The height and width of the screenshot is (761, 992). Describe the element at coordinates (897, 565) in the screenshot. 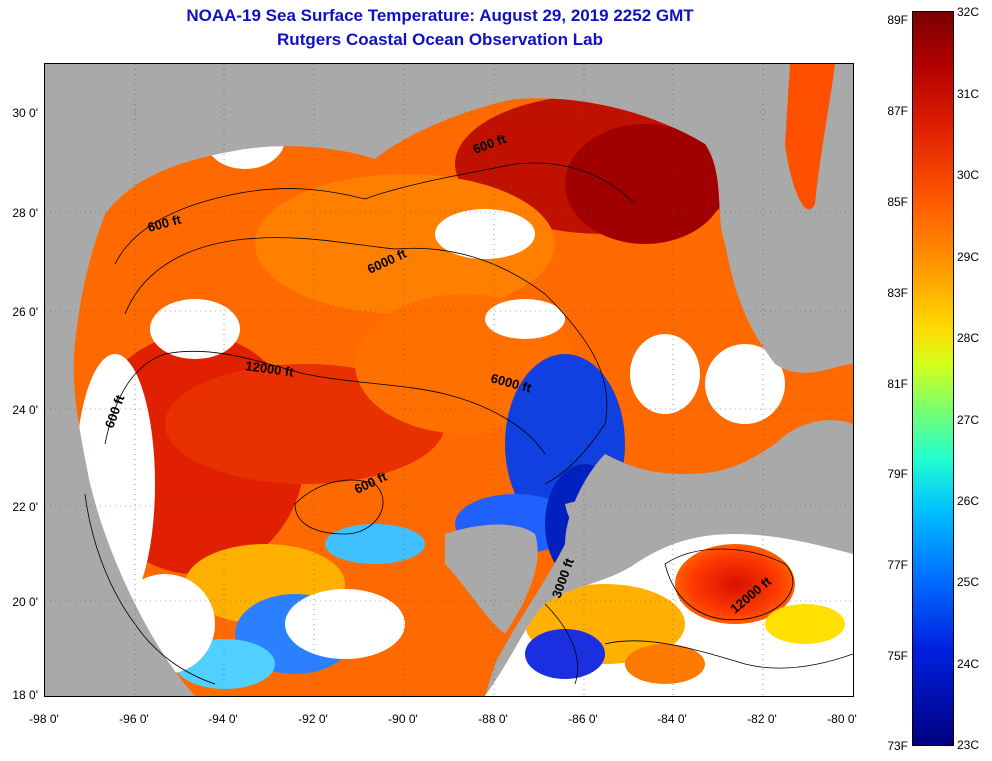

I see `colorbar-f-77: 77F` at that location.